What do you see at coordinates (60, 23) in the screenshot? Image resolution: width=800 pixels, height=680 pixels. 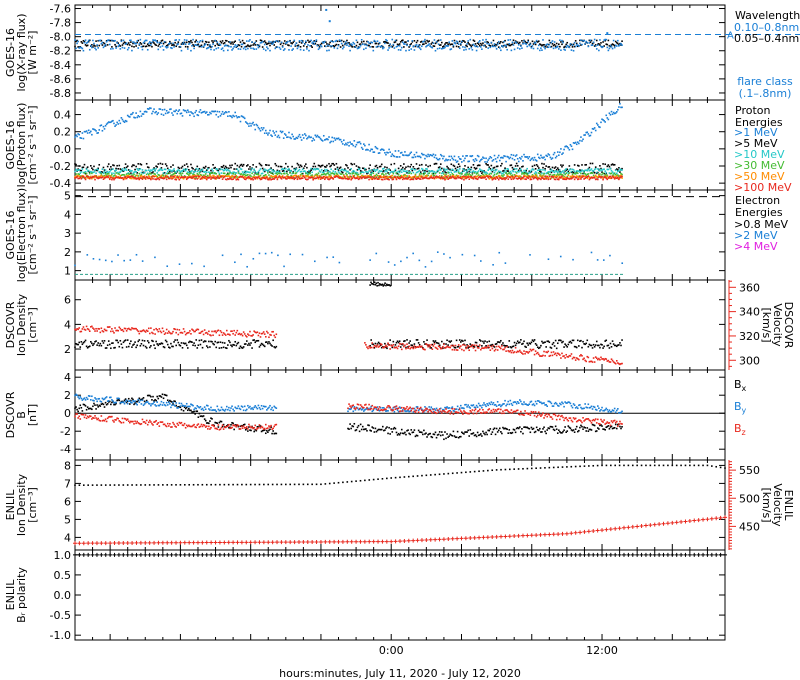 I see `y-tick-label: -7.8` at bounding box center [60, 23].